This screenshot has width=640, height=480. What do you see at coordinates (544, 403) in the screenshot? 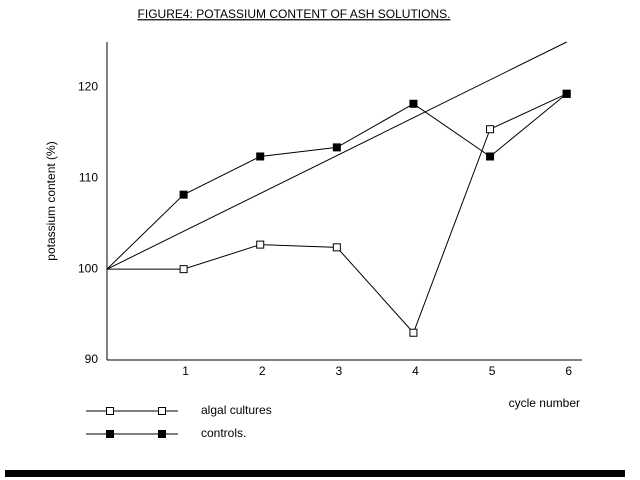
I see `x-axis-label: cycle number` at bounding box center [544, 403].